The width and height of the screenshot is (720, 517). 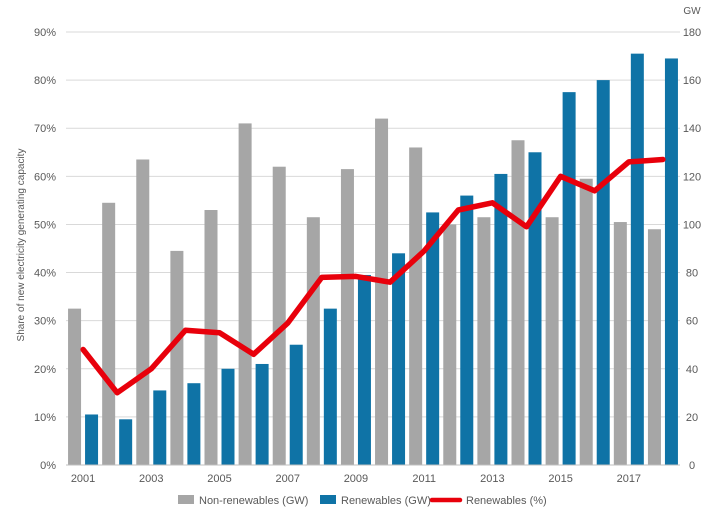 I want to click on y-right-tick-label: 160, so click(x=692, y=81).